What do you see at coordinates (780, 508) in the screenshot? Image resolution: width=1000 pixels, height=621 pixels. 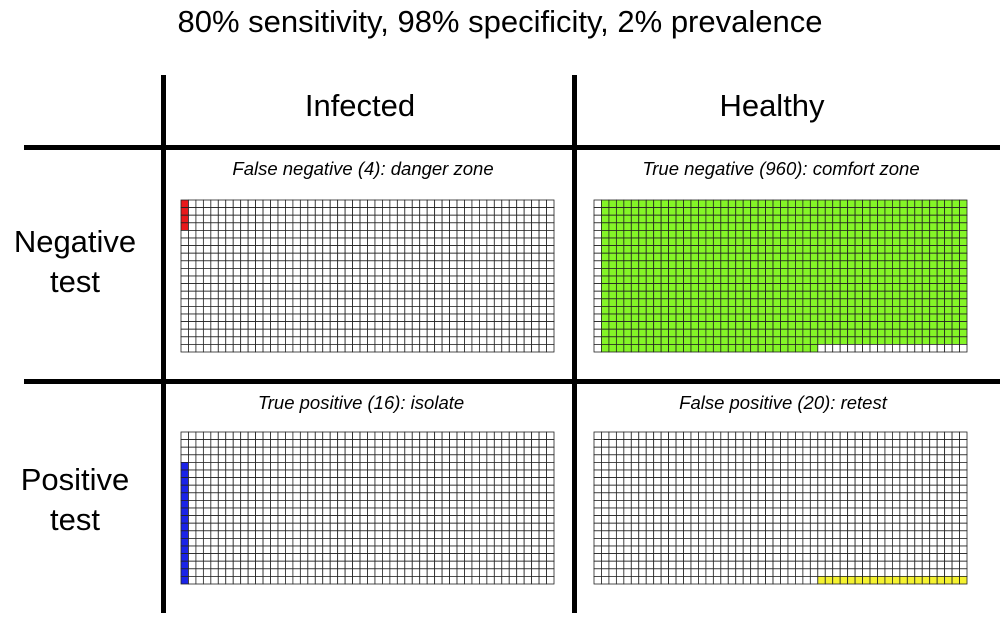 I see `grid-false-positive` at bounding box center [780, 508].